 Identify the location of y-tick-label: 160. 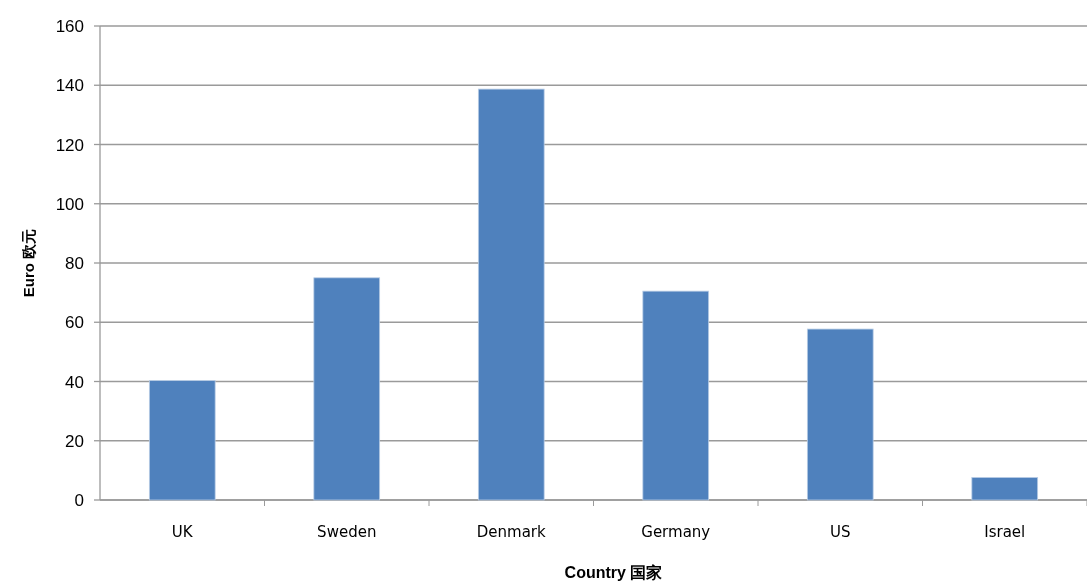
(69, 26).